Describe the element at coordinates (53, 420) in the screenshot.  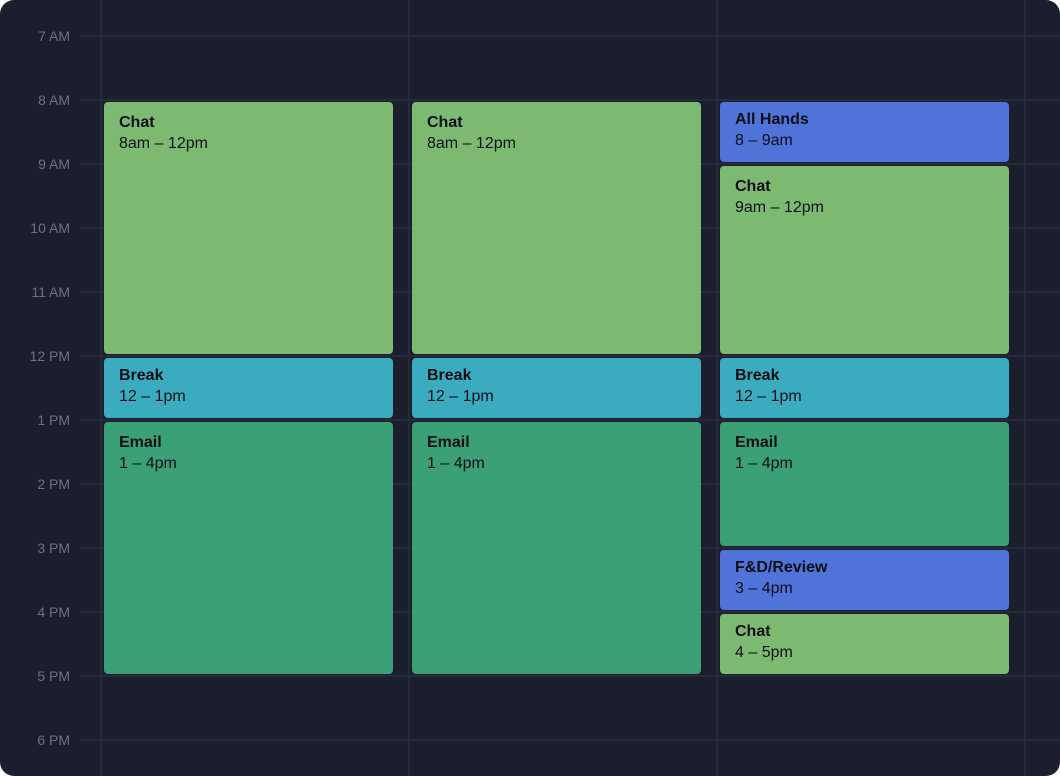
I see `time-label: 1 PM` at that location.